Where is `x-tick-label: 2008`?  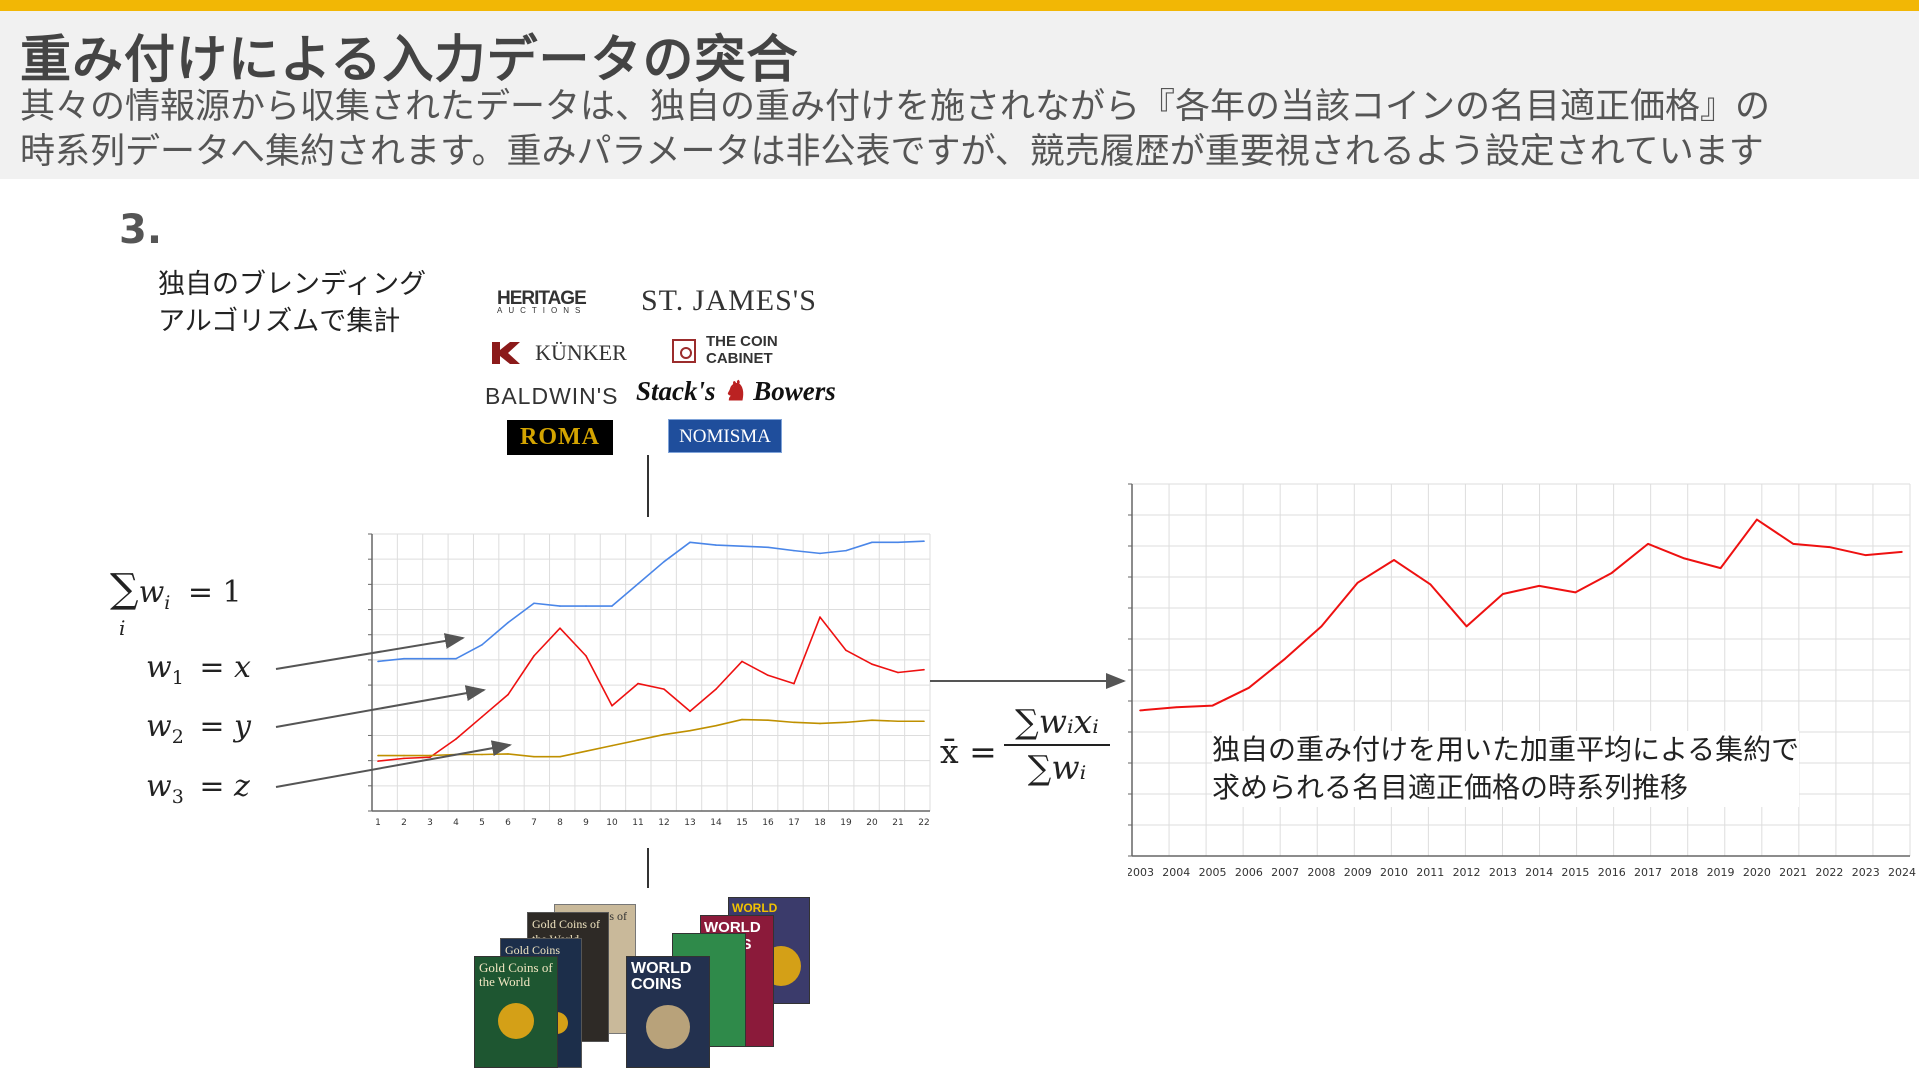
x-tick-label: 2008 is located at coordinates (1321, 872).